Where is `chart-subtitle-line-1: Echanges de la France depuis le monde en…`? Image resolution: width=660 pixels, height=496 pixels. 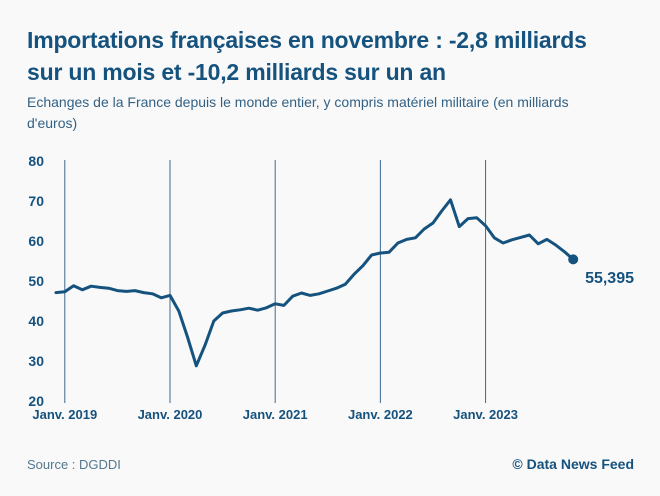 chart-subtitle-line-1: Echanges de la France depuis le monde en… is located at coordinates (298, 102).